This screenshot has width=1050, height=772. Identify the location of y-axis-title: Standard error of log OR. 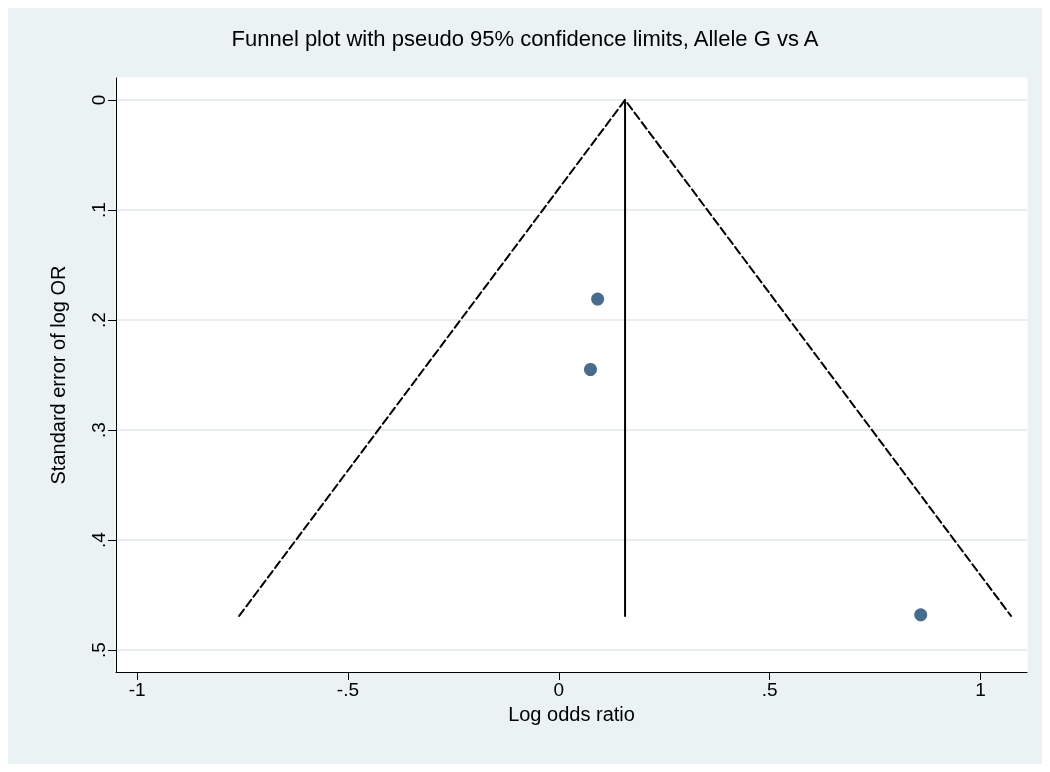
(58, 375).